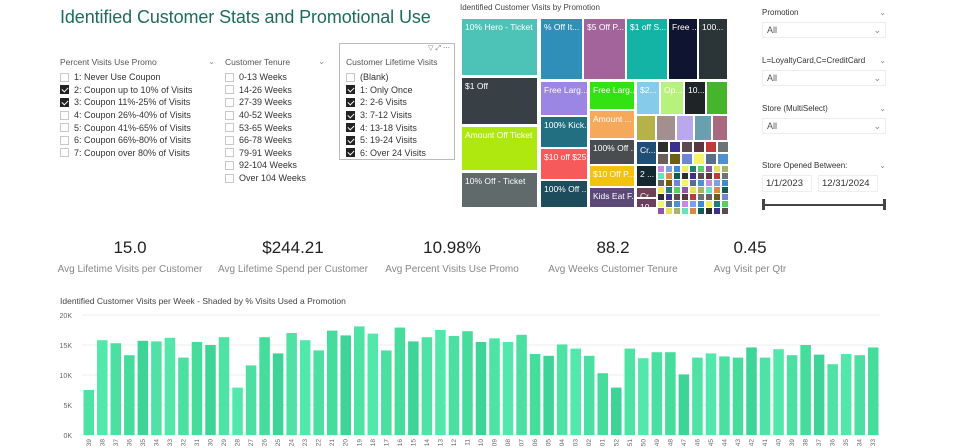 This screenshot has width=980, height=448. I want to click on start-date-input: 1/1/2023, so click(787, 183).